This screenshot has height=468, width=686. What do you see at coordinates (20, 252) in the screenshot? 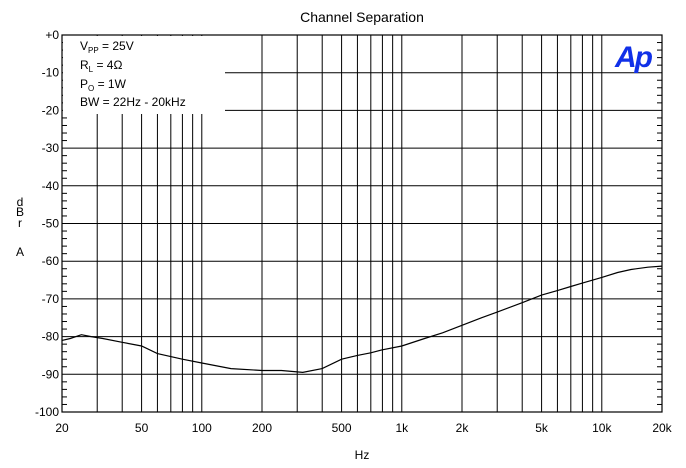
I see `y-axis-label-char: A` at bounding box center [20, 252].